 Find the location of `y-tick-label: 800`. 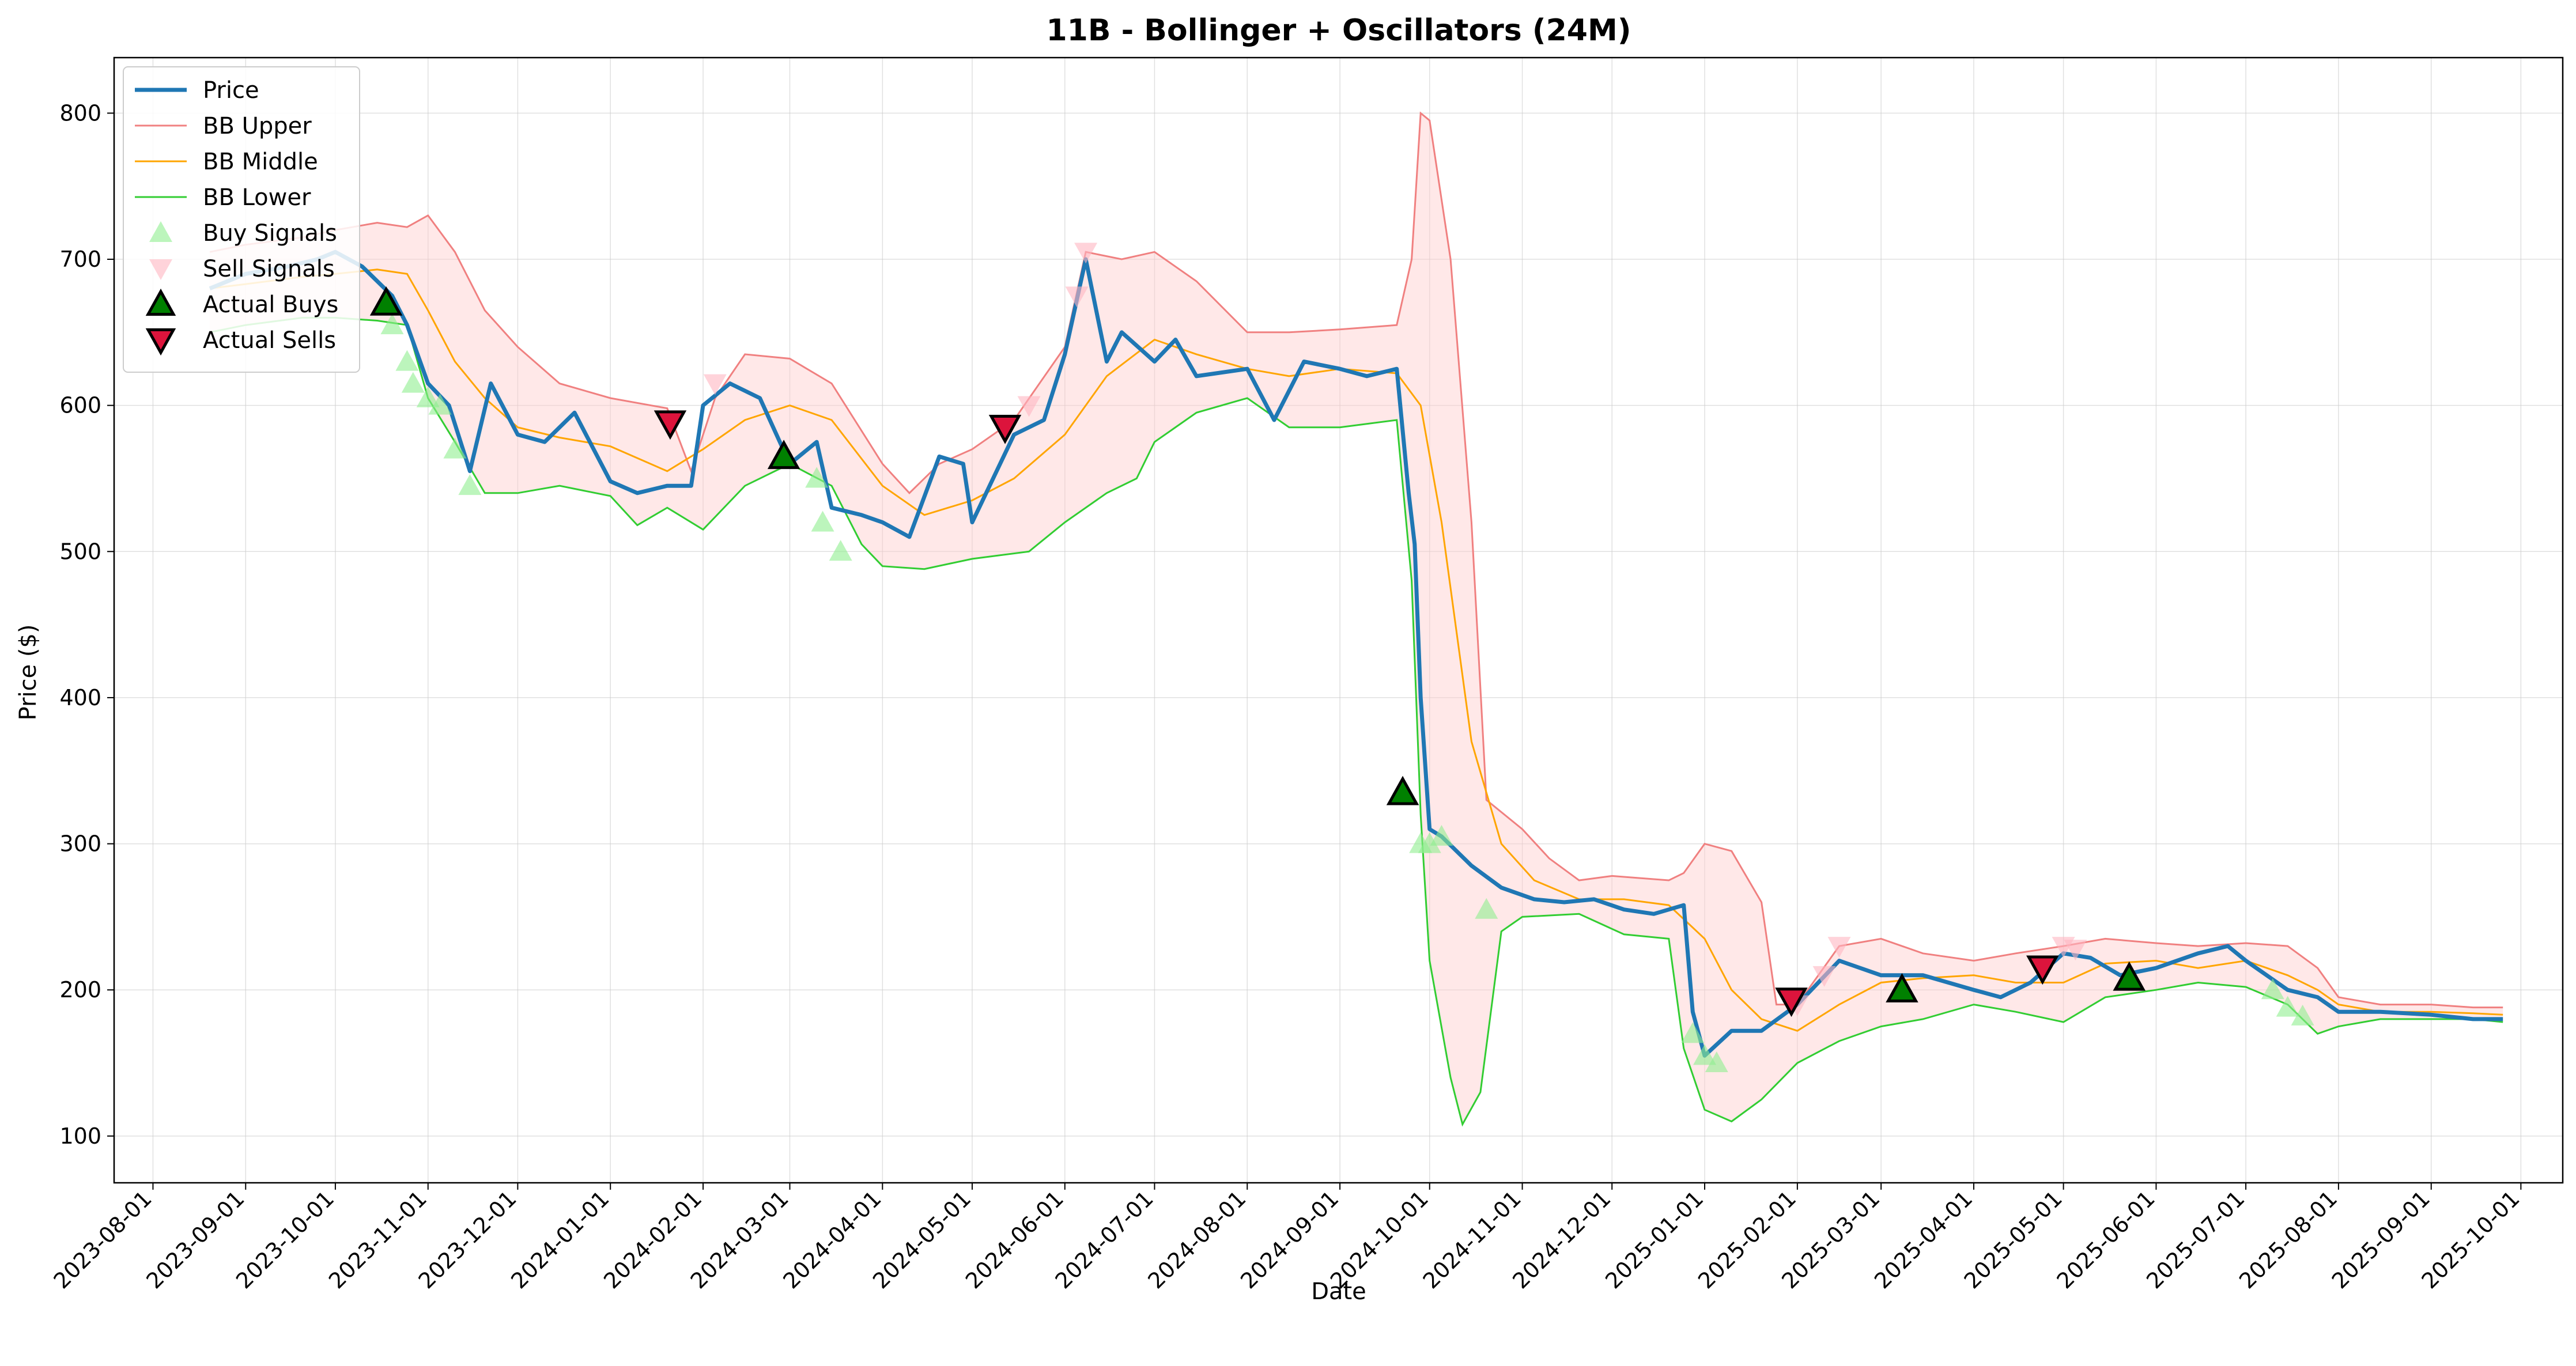

y-tick-label: 800 is located at coordinates (80, 113).